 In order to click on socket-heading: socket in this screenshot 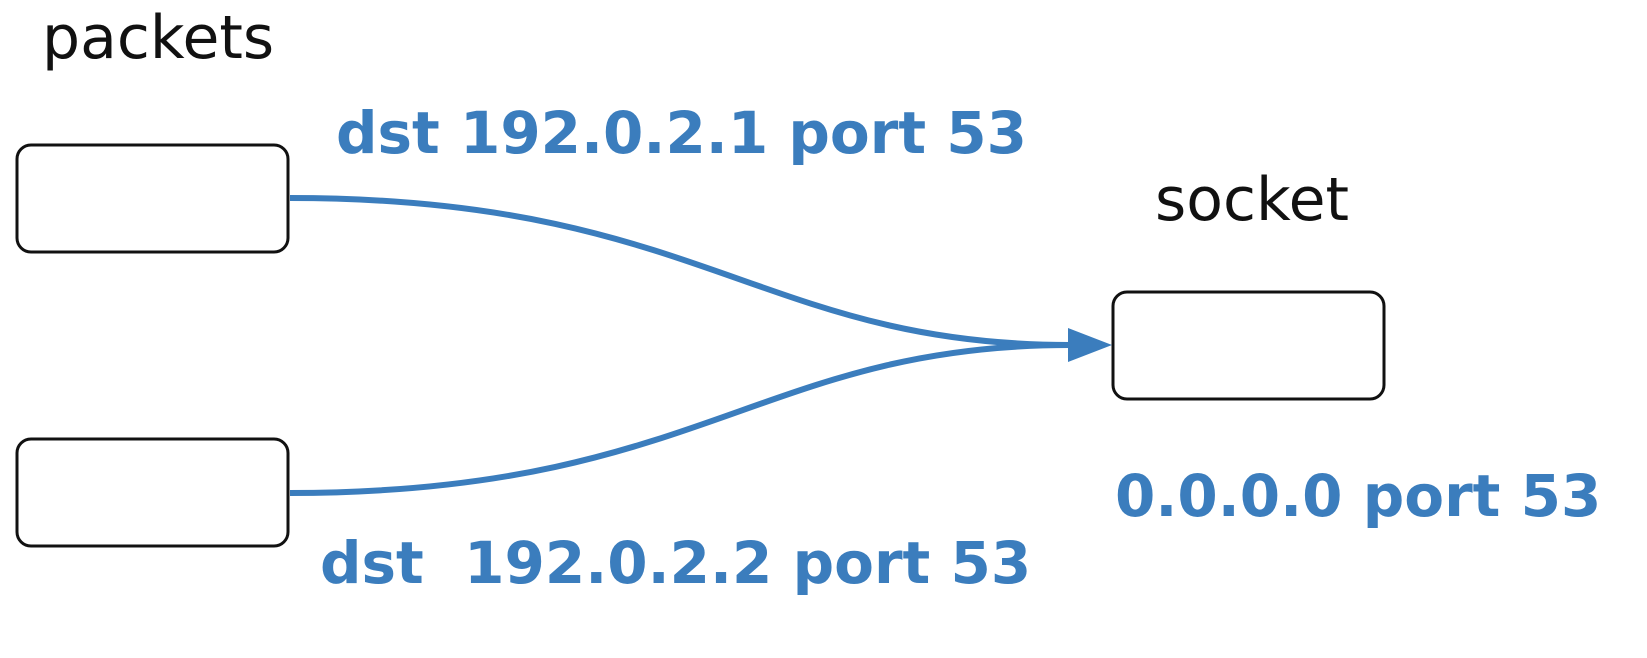, I will do `click(1252, 200)`.